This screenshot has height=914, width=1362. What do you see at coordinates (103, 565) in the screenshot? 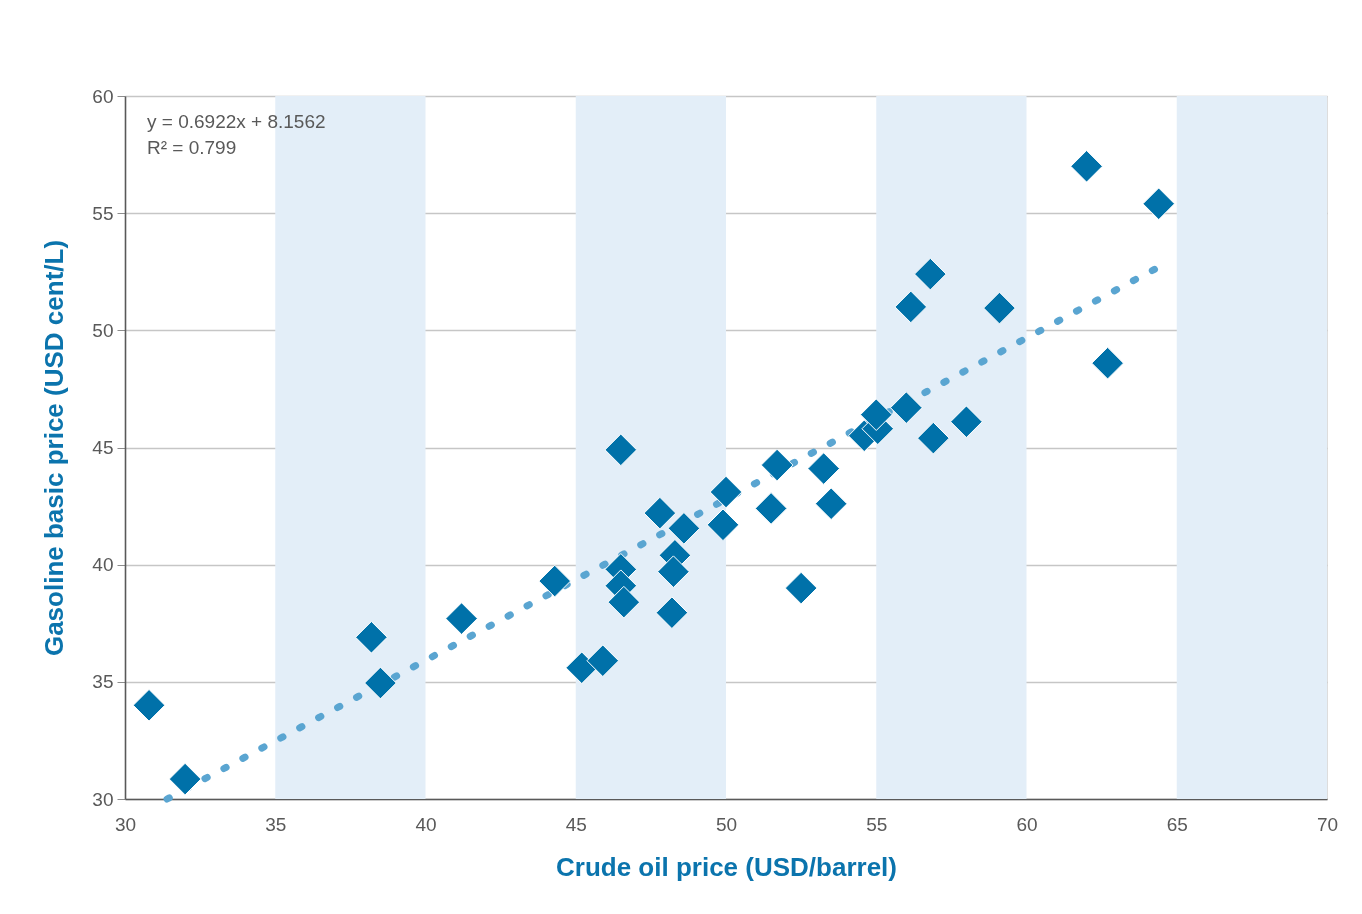
I see `y-tick-label: 40` at bounding box center [103, 565].